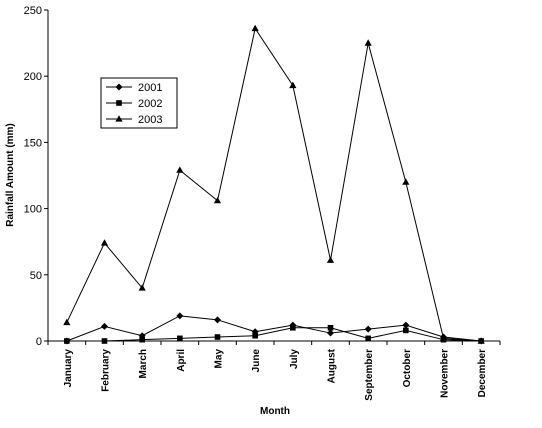  Describe the element at coordinates (134, 120) in the screenshot. I see `legend-item-2003: 2003` at that location.